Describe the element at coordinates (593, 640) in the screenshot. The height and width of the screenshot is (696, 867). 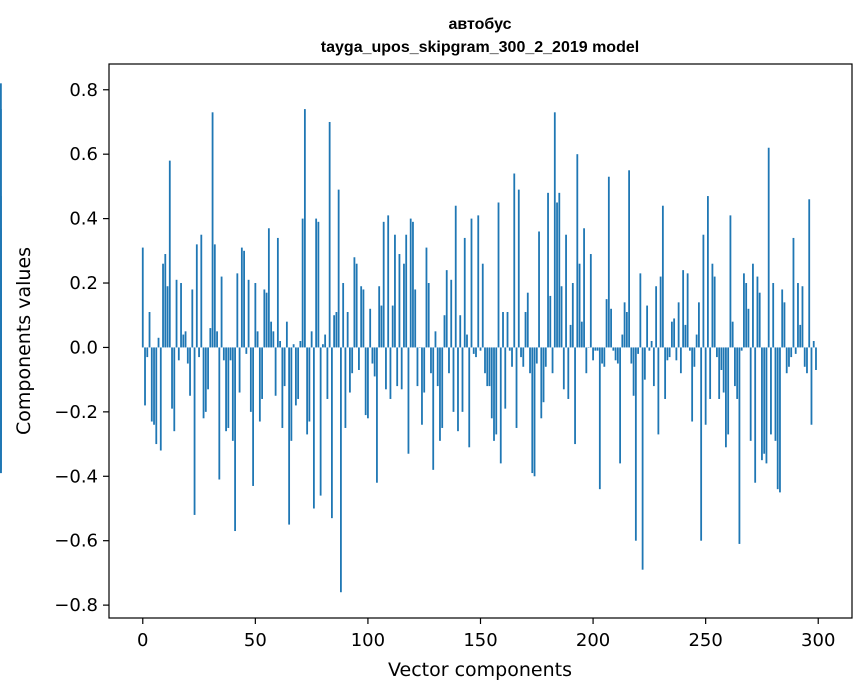
I see `x-tick-label: 200` at that location.